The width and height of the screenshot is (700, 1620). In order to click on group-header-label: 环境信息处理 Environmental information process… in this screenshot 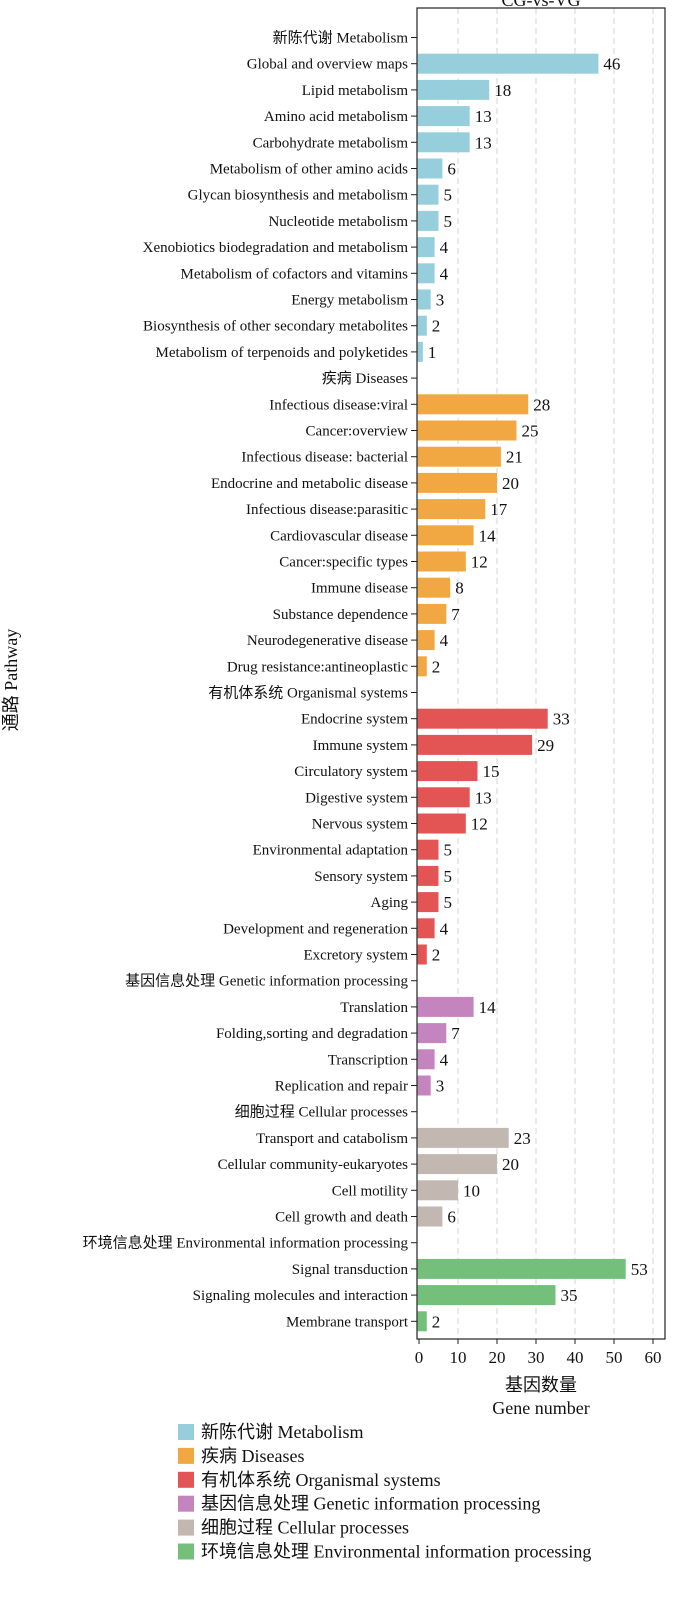, I will do `click(246, 1243)`.